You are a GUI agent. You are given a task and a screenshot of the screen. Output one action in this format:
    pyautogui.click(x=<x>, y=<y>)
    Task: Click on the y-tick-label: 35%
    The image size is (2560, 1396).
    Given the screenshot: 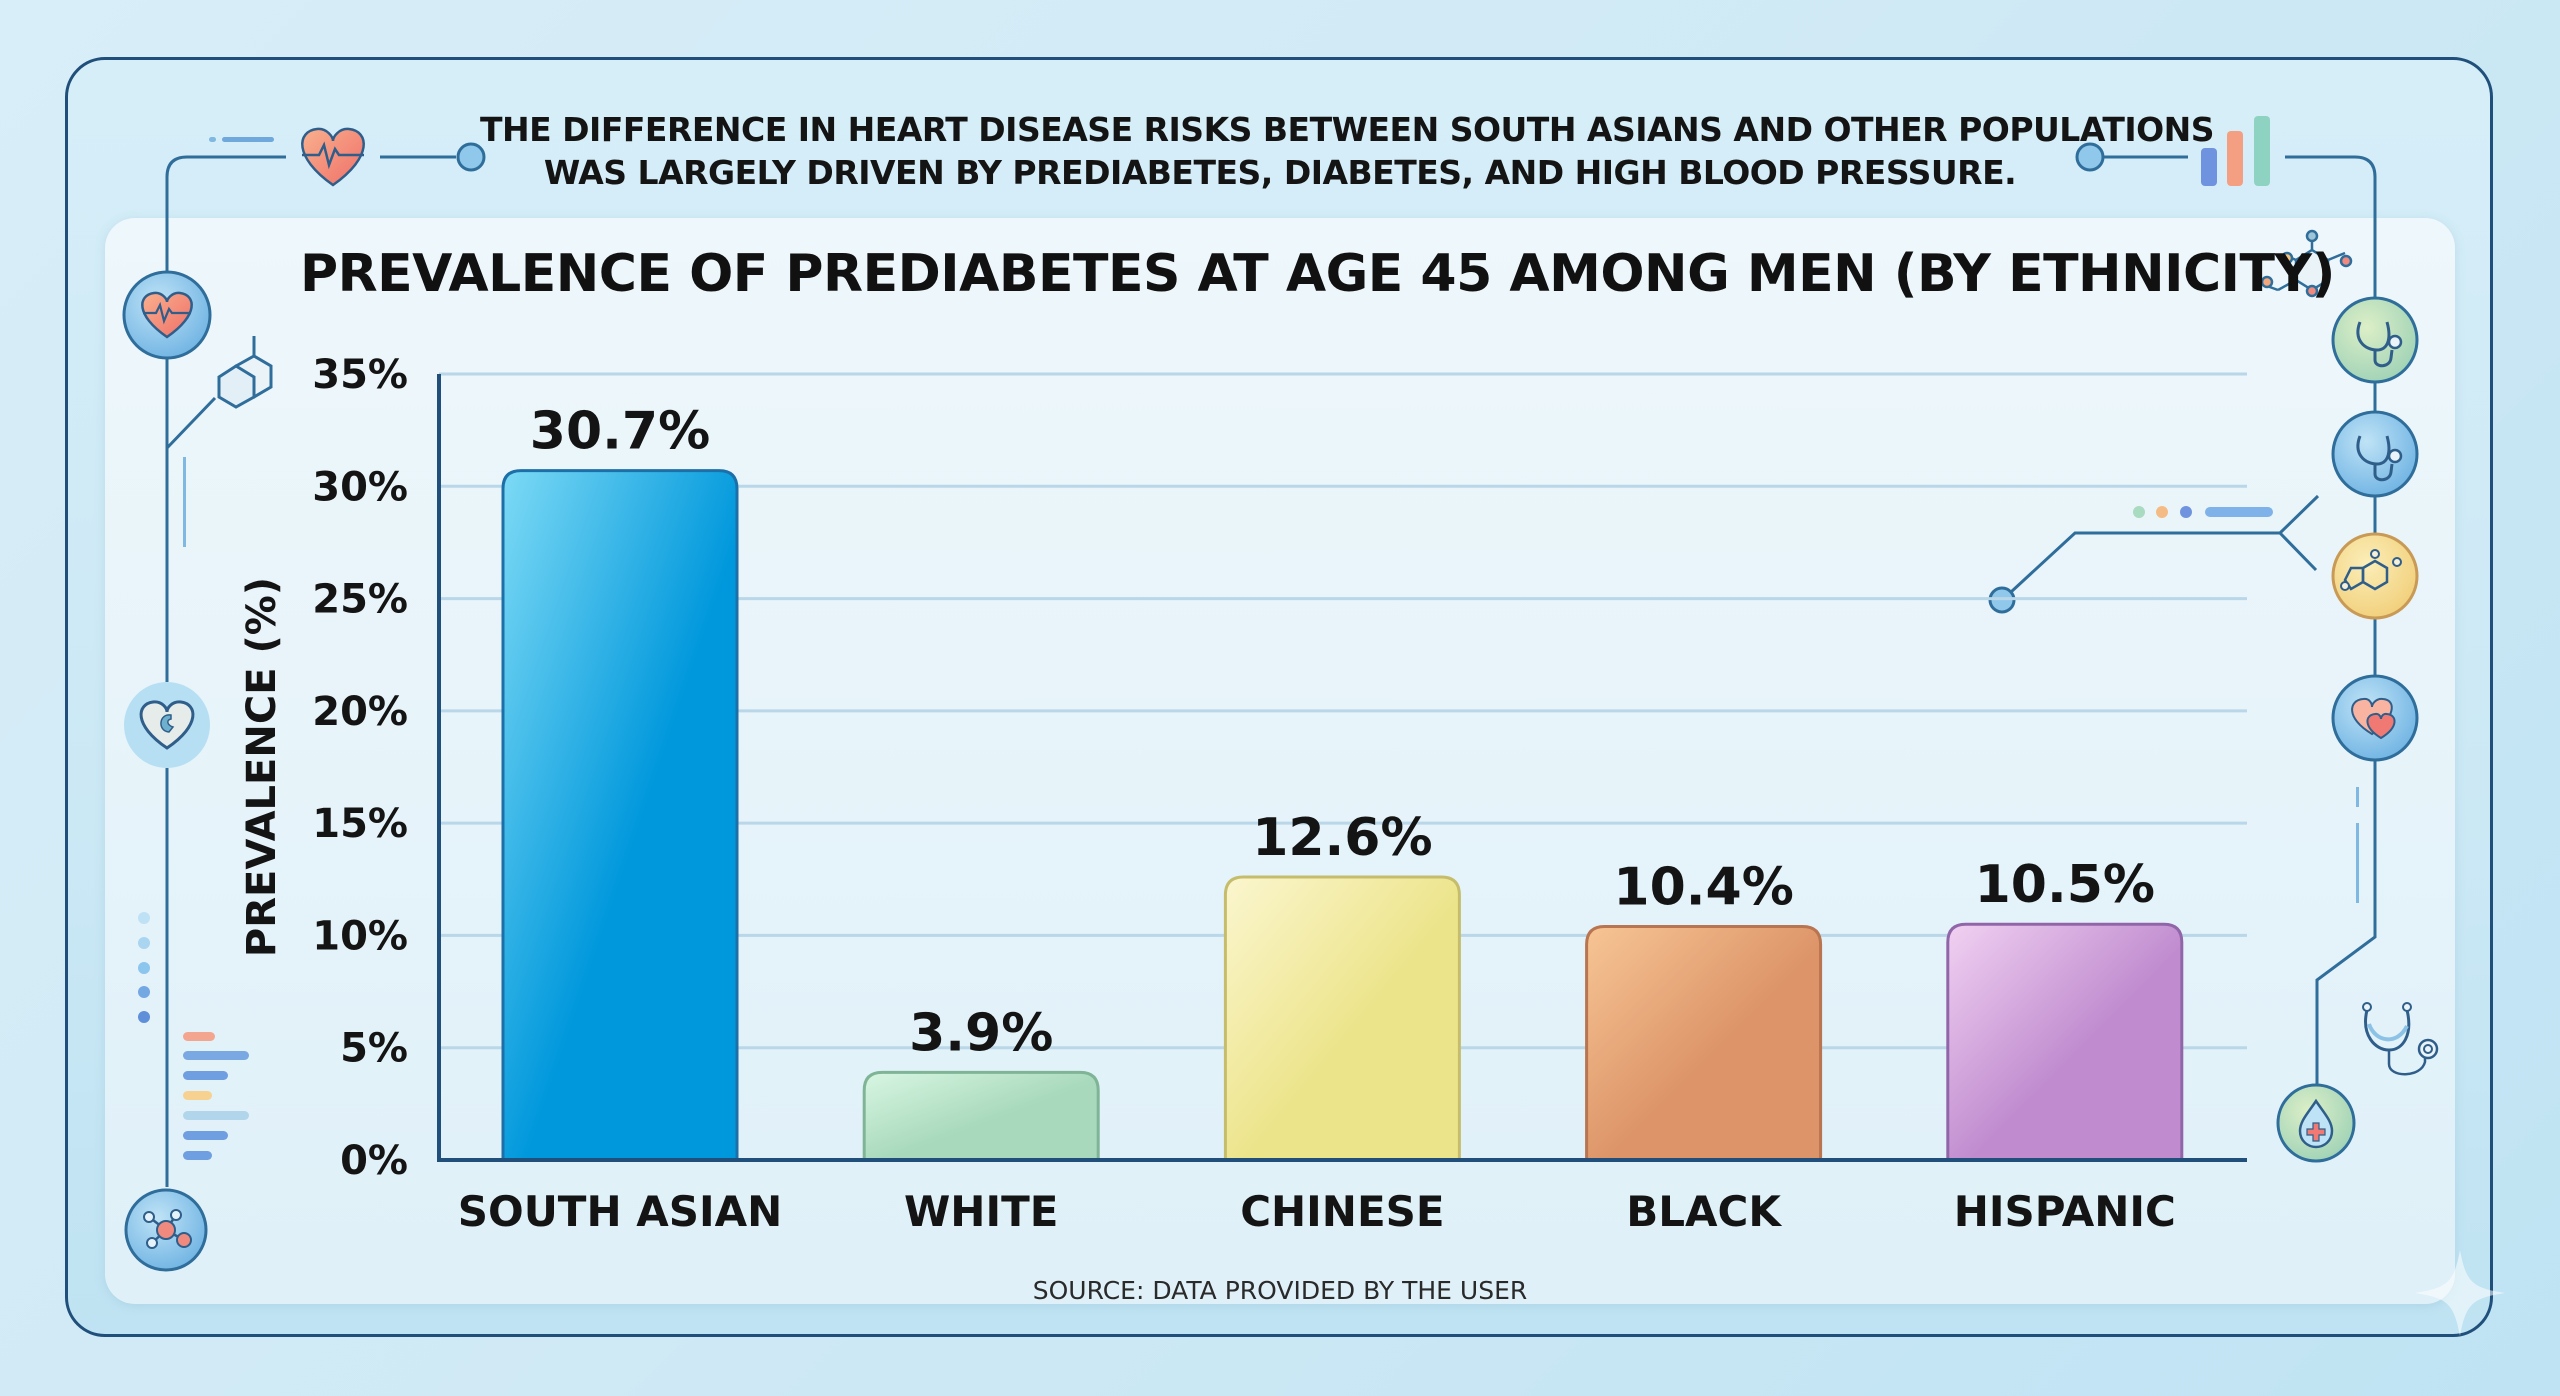 What is the action you would take?
    pyautogui.click(x=360, y=375)
    